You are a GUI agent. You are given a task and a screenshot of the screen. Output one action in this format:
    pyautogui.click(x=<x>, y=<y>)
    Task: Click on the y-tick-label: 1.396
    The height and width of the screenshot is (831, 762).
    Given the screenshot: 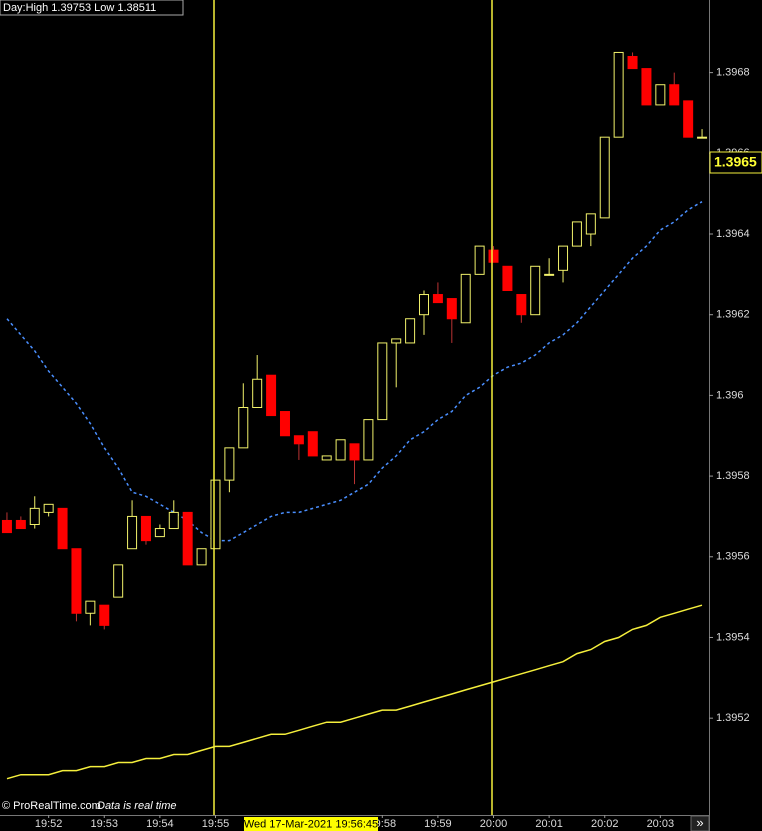 What is the action you would take?
    pyautogui.click(x=730, y=395)
    